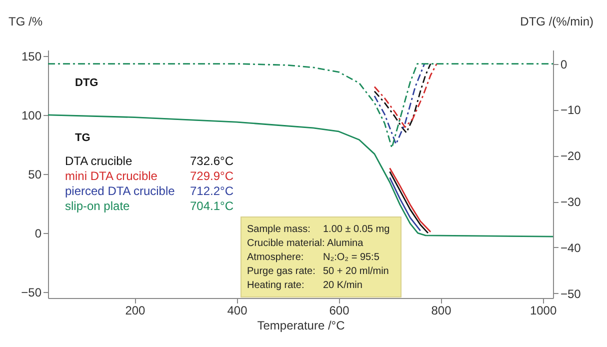  Describe the element at coordinates (212, 191) in the screenshot. I see `annotation: 712.2°C` at that location.